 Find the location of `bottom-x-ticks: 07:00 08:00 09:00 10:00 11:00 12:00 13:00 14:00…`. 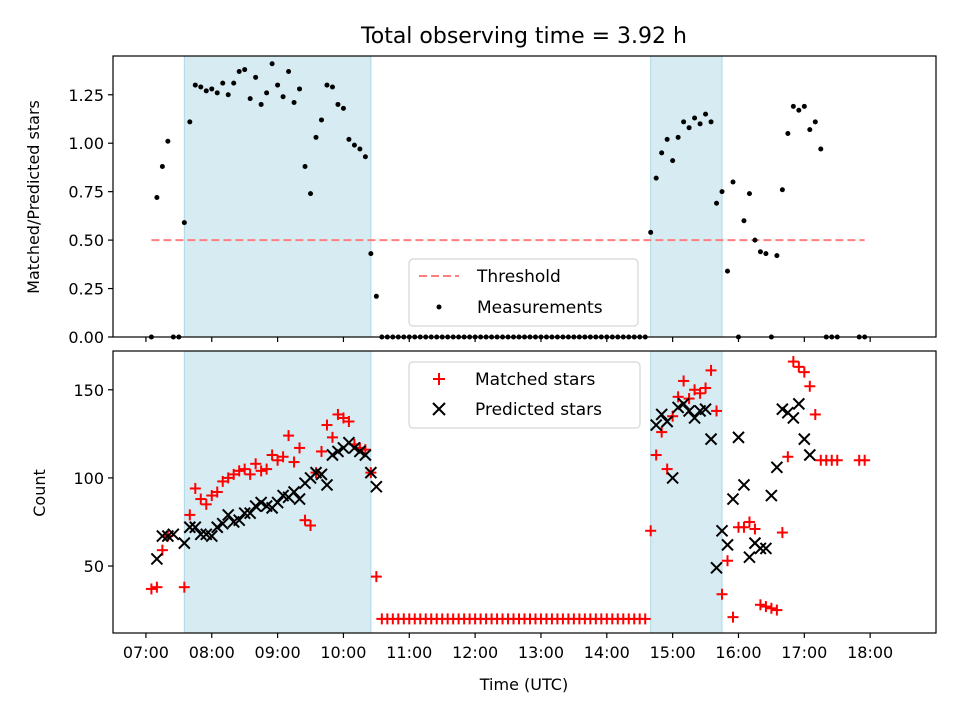

bottom-x-ticks: 07:00 08:00 09:00 10:00 11:00 12:00 13:00 14:00… is located at coordinates (508, 647).